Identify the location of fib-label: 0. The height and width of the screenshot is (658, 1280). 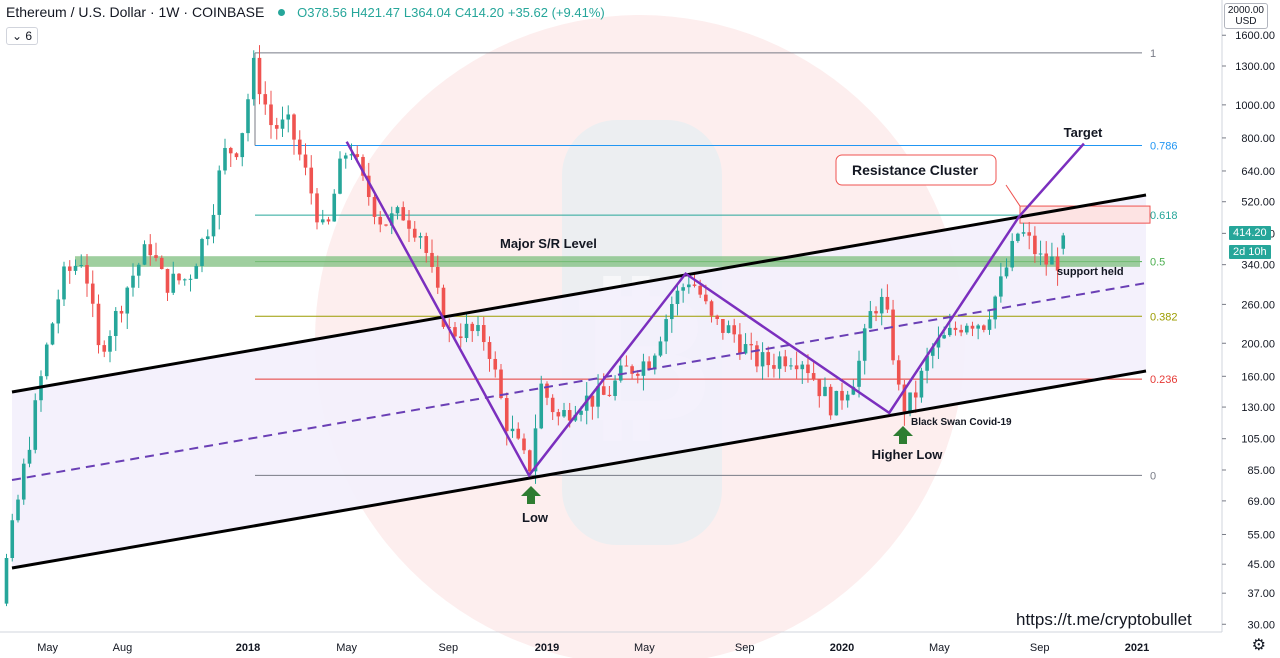
(1153, 476).